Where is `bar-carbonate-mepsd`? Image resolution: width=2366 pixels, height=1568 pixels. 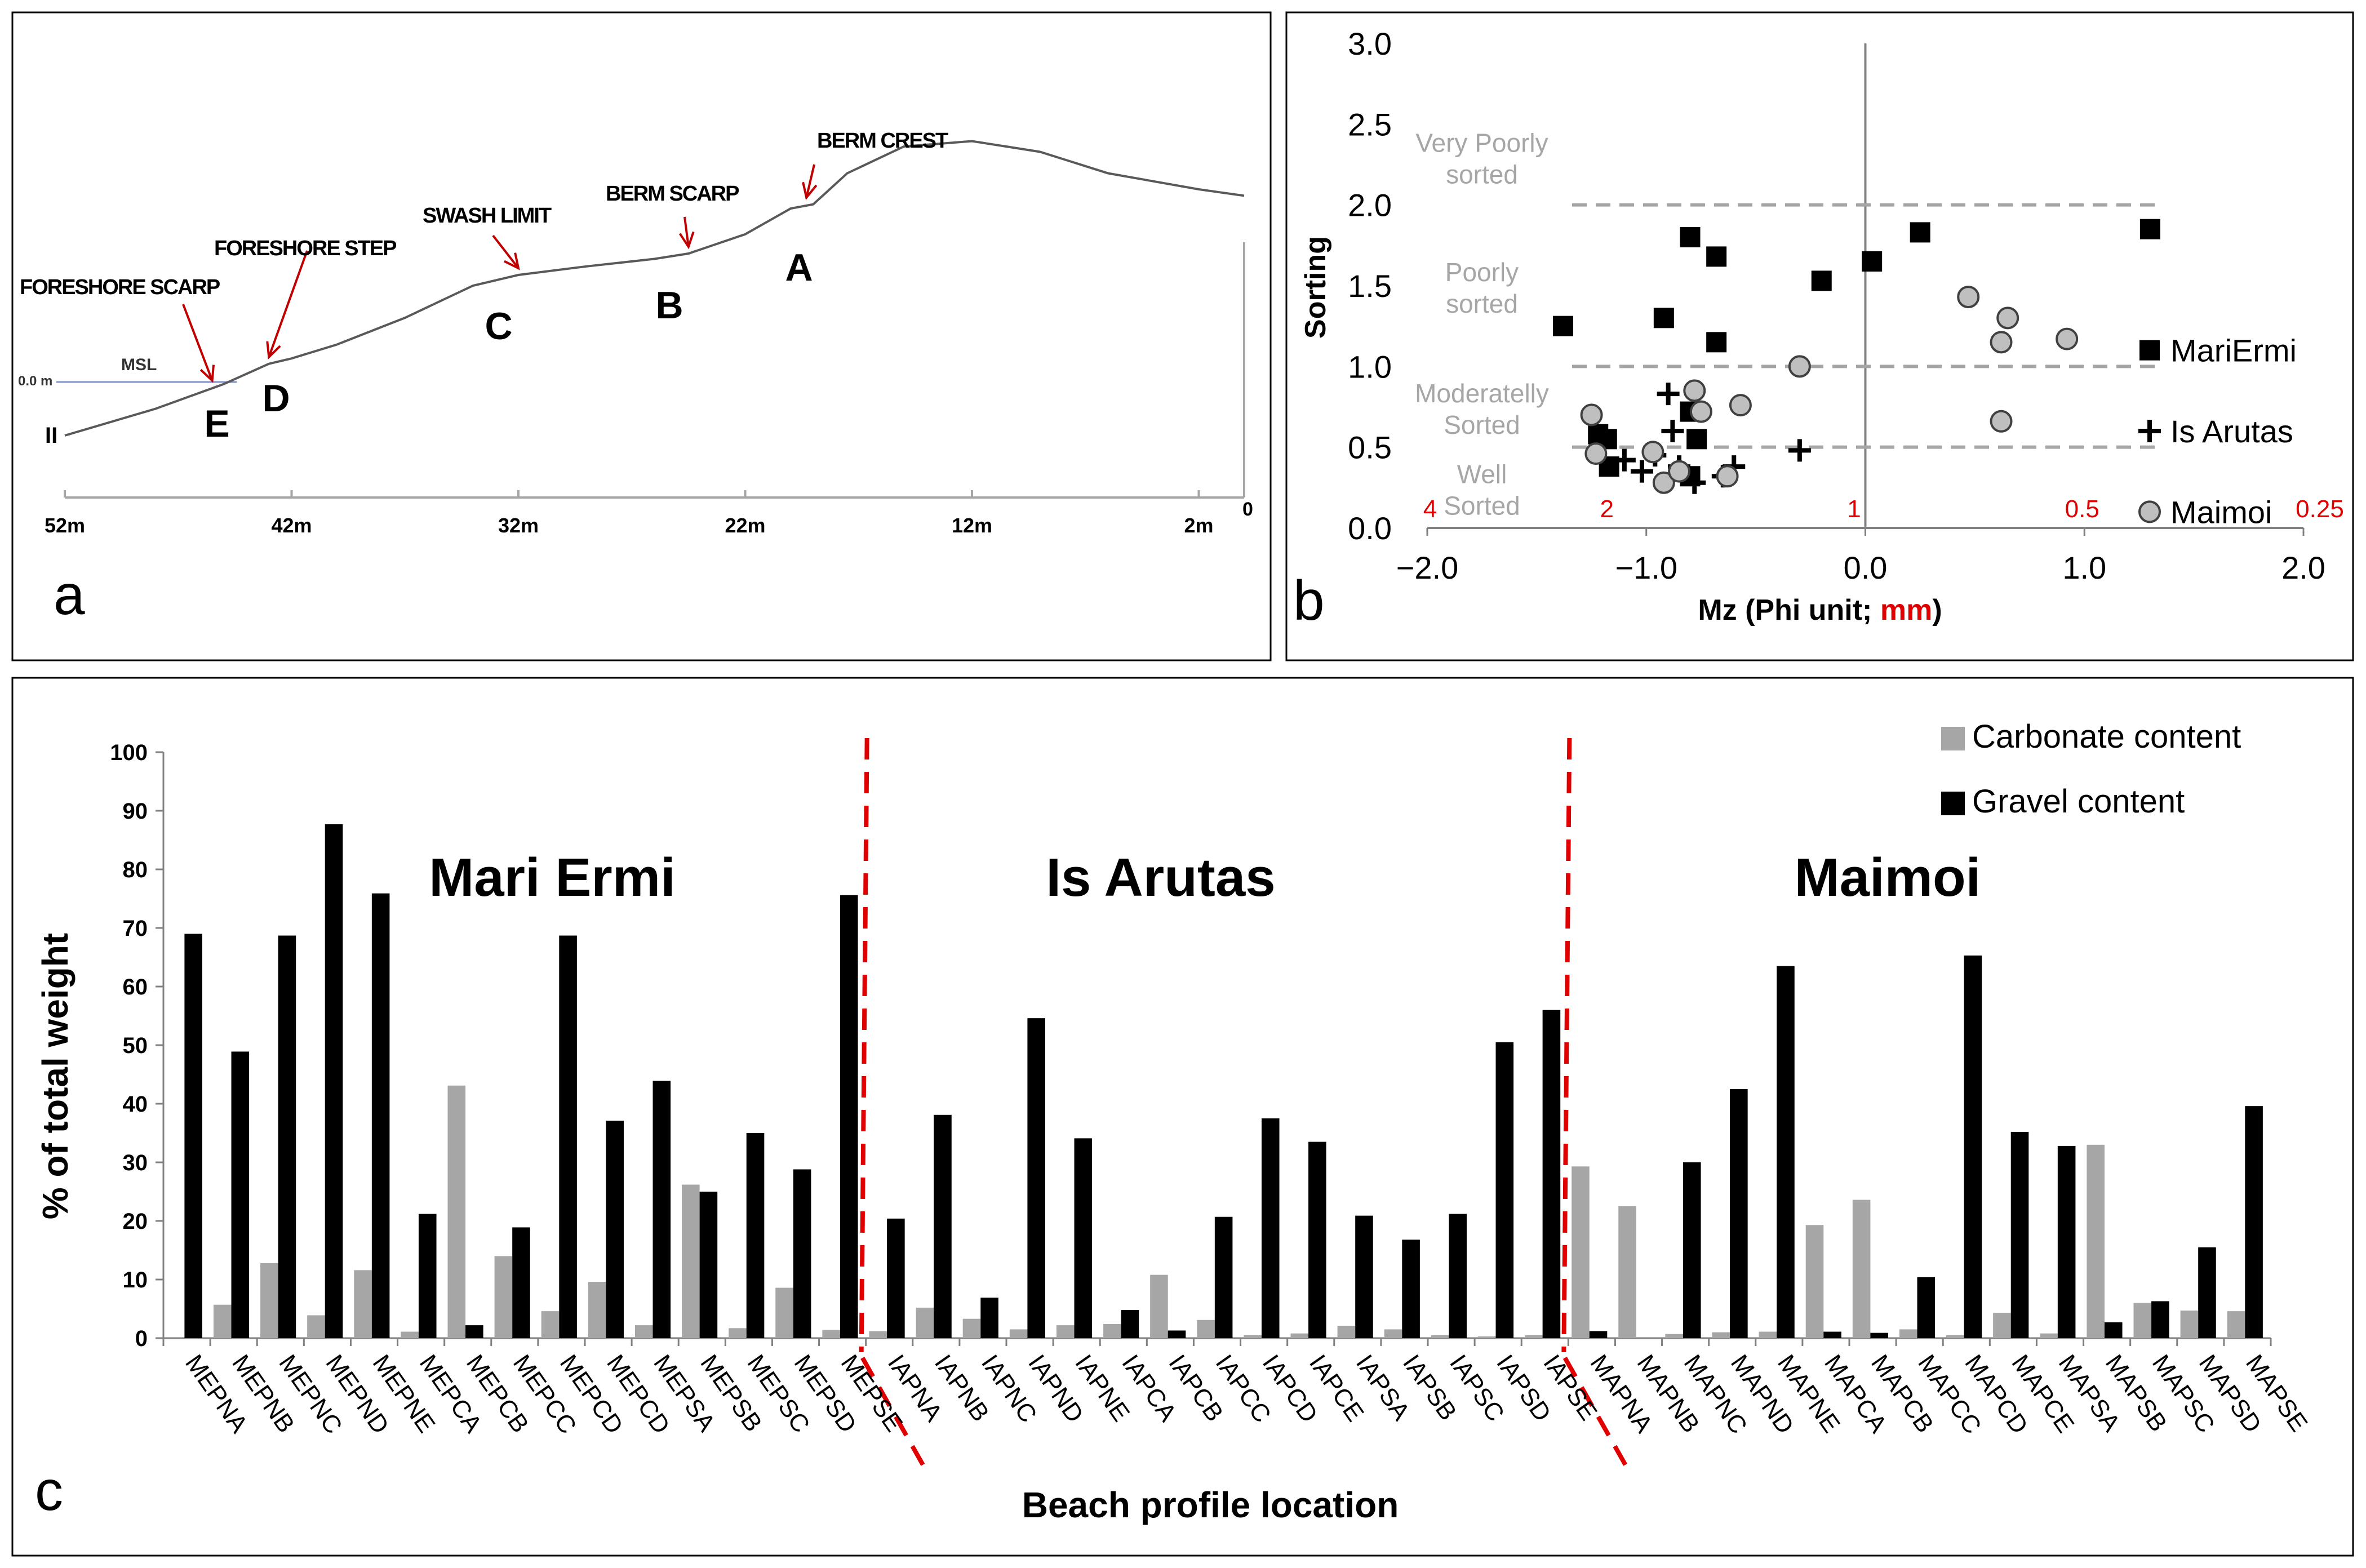
bar-carbonate-mepsd is located at coordinates (784, 1312).